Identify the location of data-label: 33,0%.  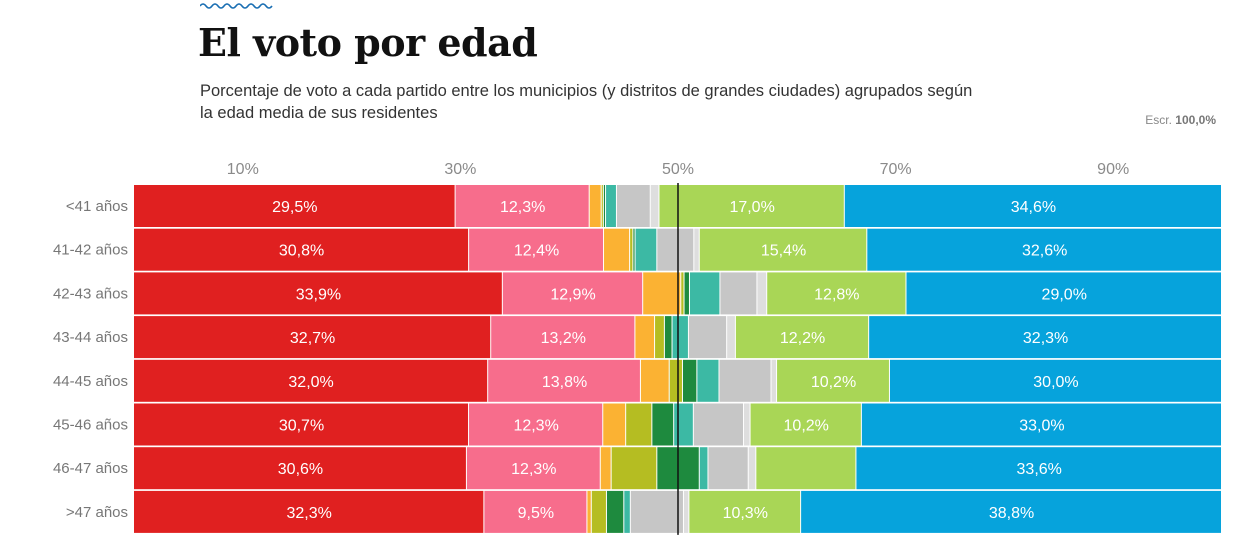
(1041, 426).